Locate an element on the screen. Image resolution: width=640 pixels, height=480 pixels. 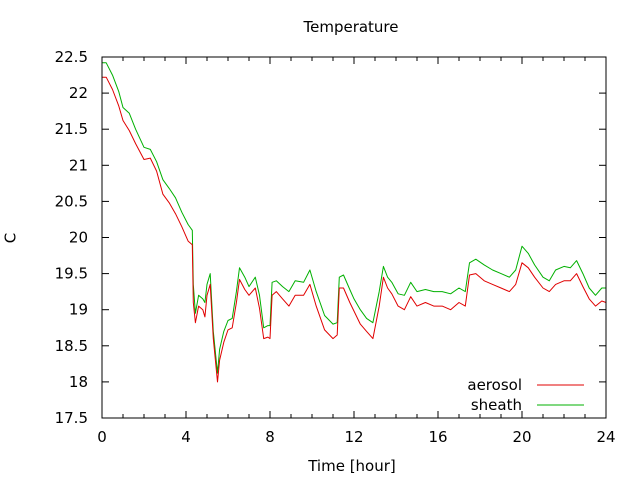
x-axis-label: Time [hour] is located at coordinates (351, 466).